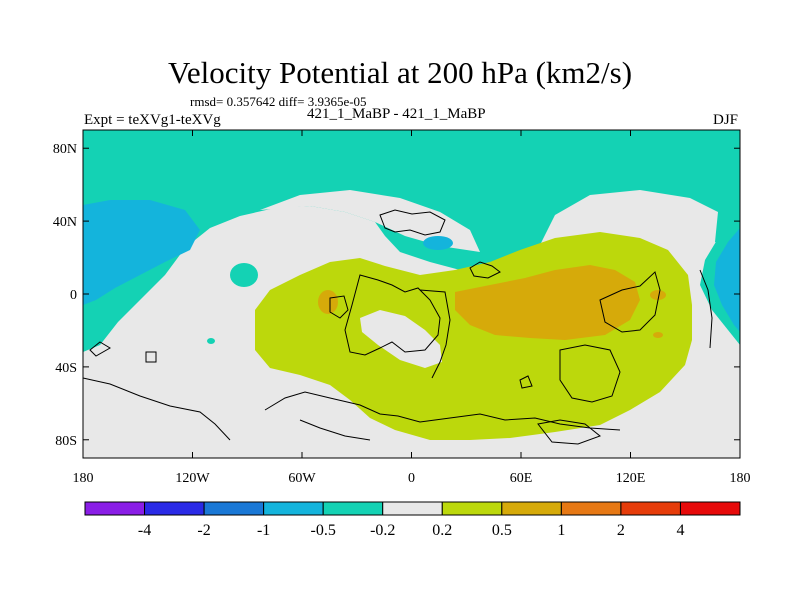  I want to click on lat-tick-label: 40N, so click(65, 222).